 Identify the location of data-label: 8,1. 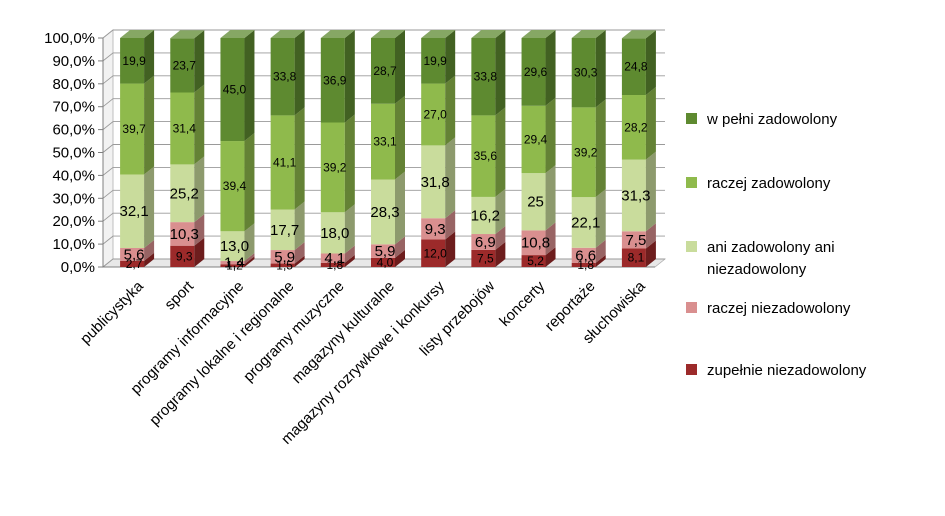
(636, 258).